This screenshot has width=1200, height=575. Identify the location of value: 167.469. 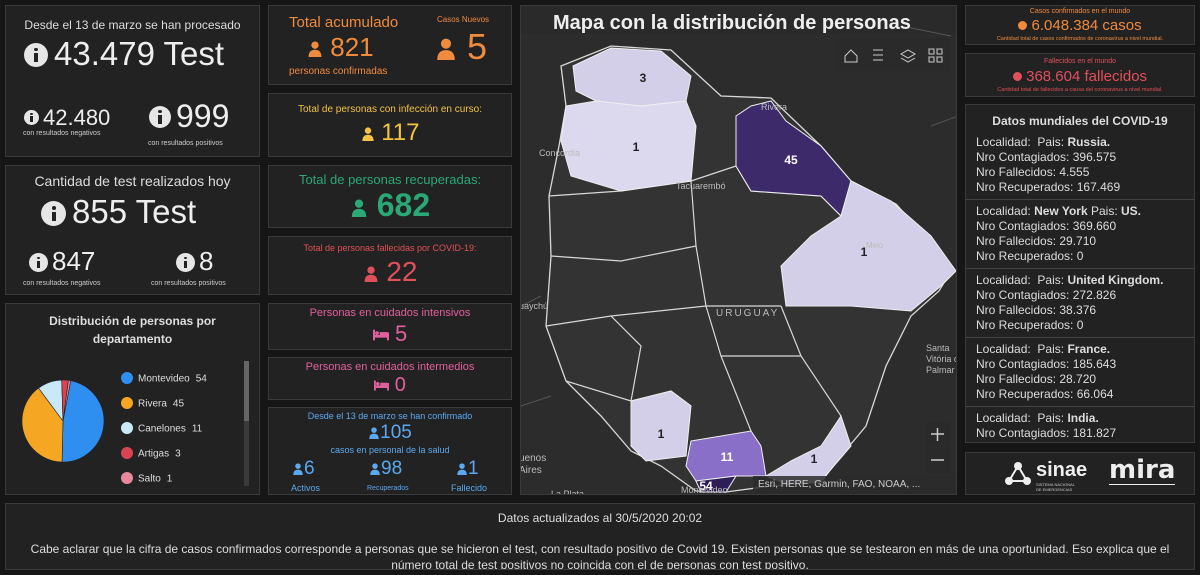
(1098, 187).